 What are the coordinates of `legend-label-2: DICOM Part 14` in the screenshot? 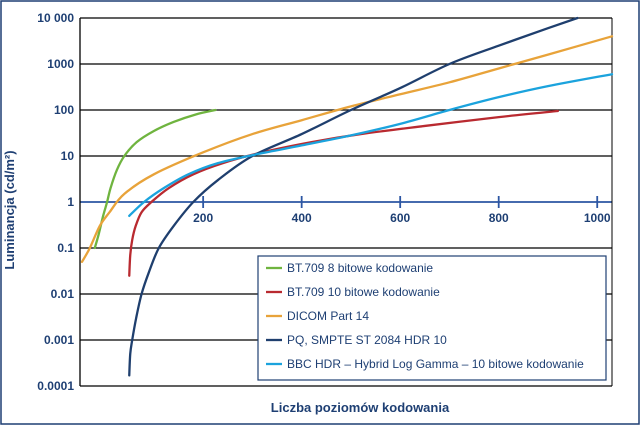 It's located at (328, 316).